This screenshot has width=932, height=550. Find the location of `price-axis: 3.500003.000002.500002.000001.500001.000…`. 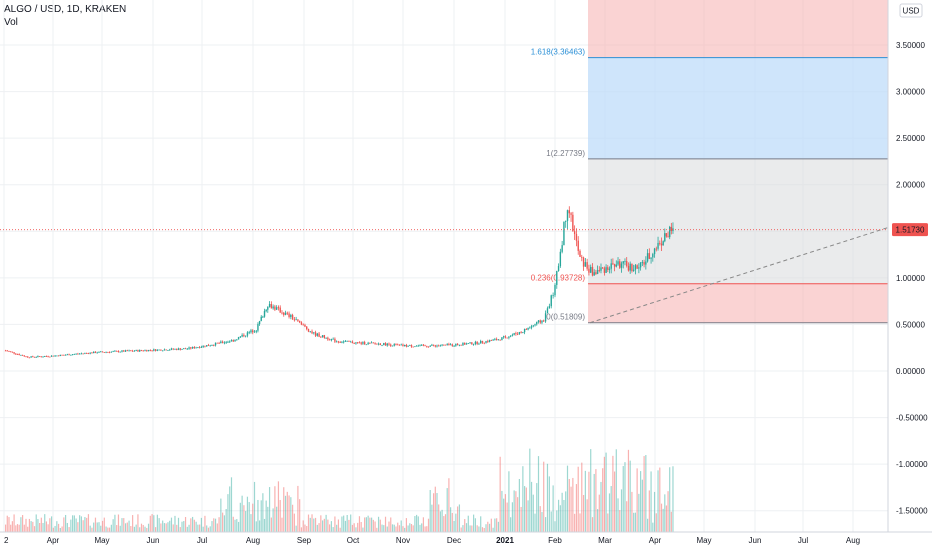

price-axis: 3.500003.000002.500002.000001.500001.000… is located at coordinates (907, 266).